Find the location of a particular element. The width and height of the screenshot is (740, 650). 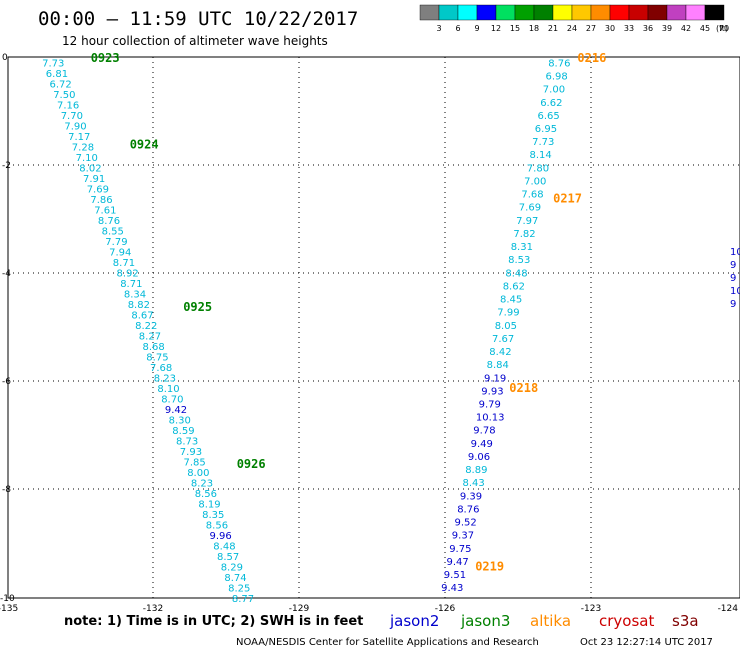

swh-value: 7.16 is located at coordinates (68, 105).